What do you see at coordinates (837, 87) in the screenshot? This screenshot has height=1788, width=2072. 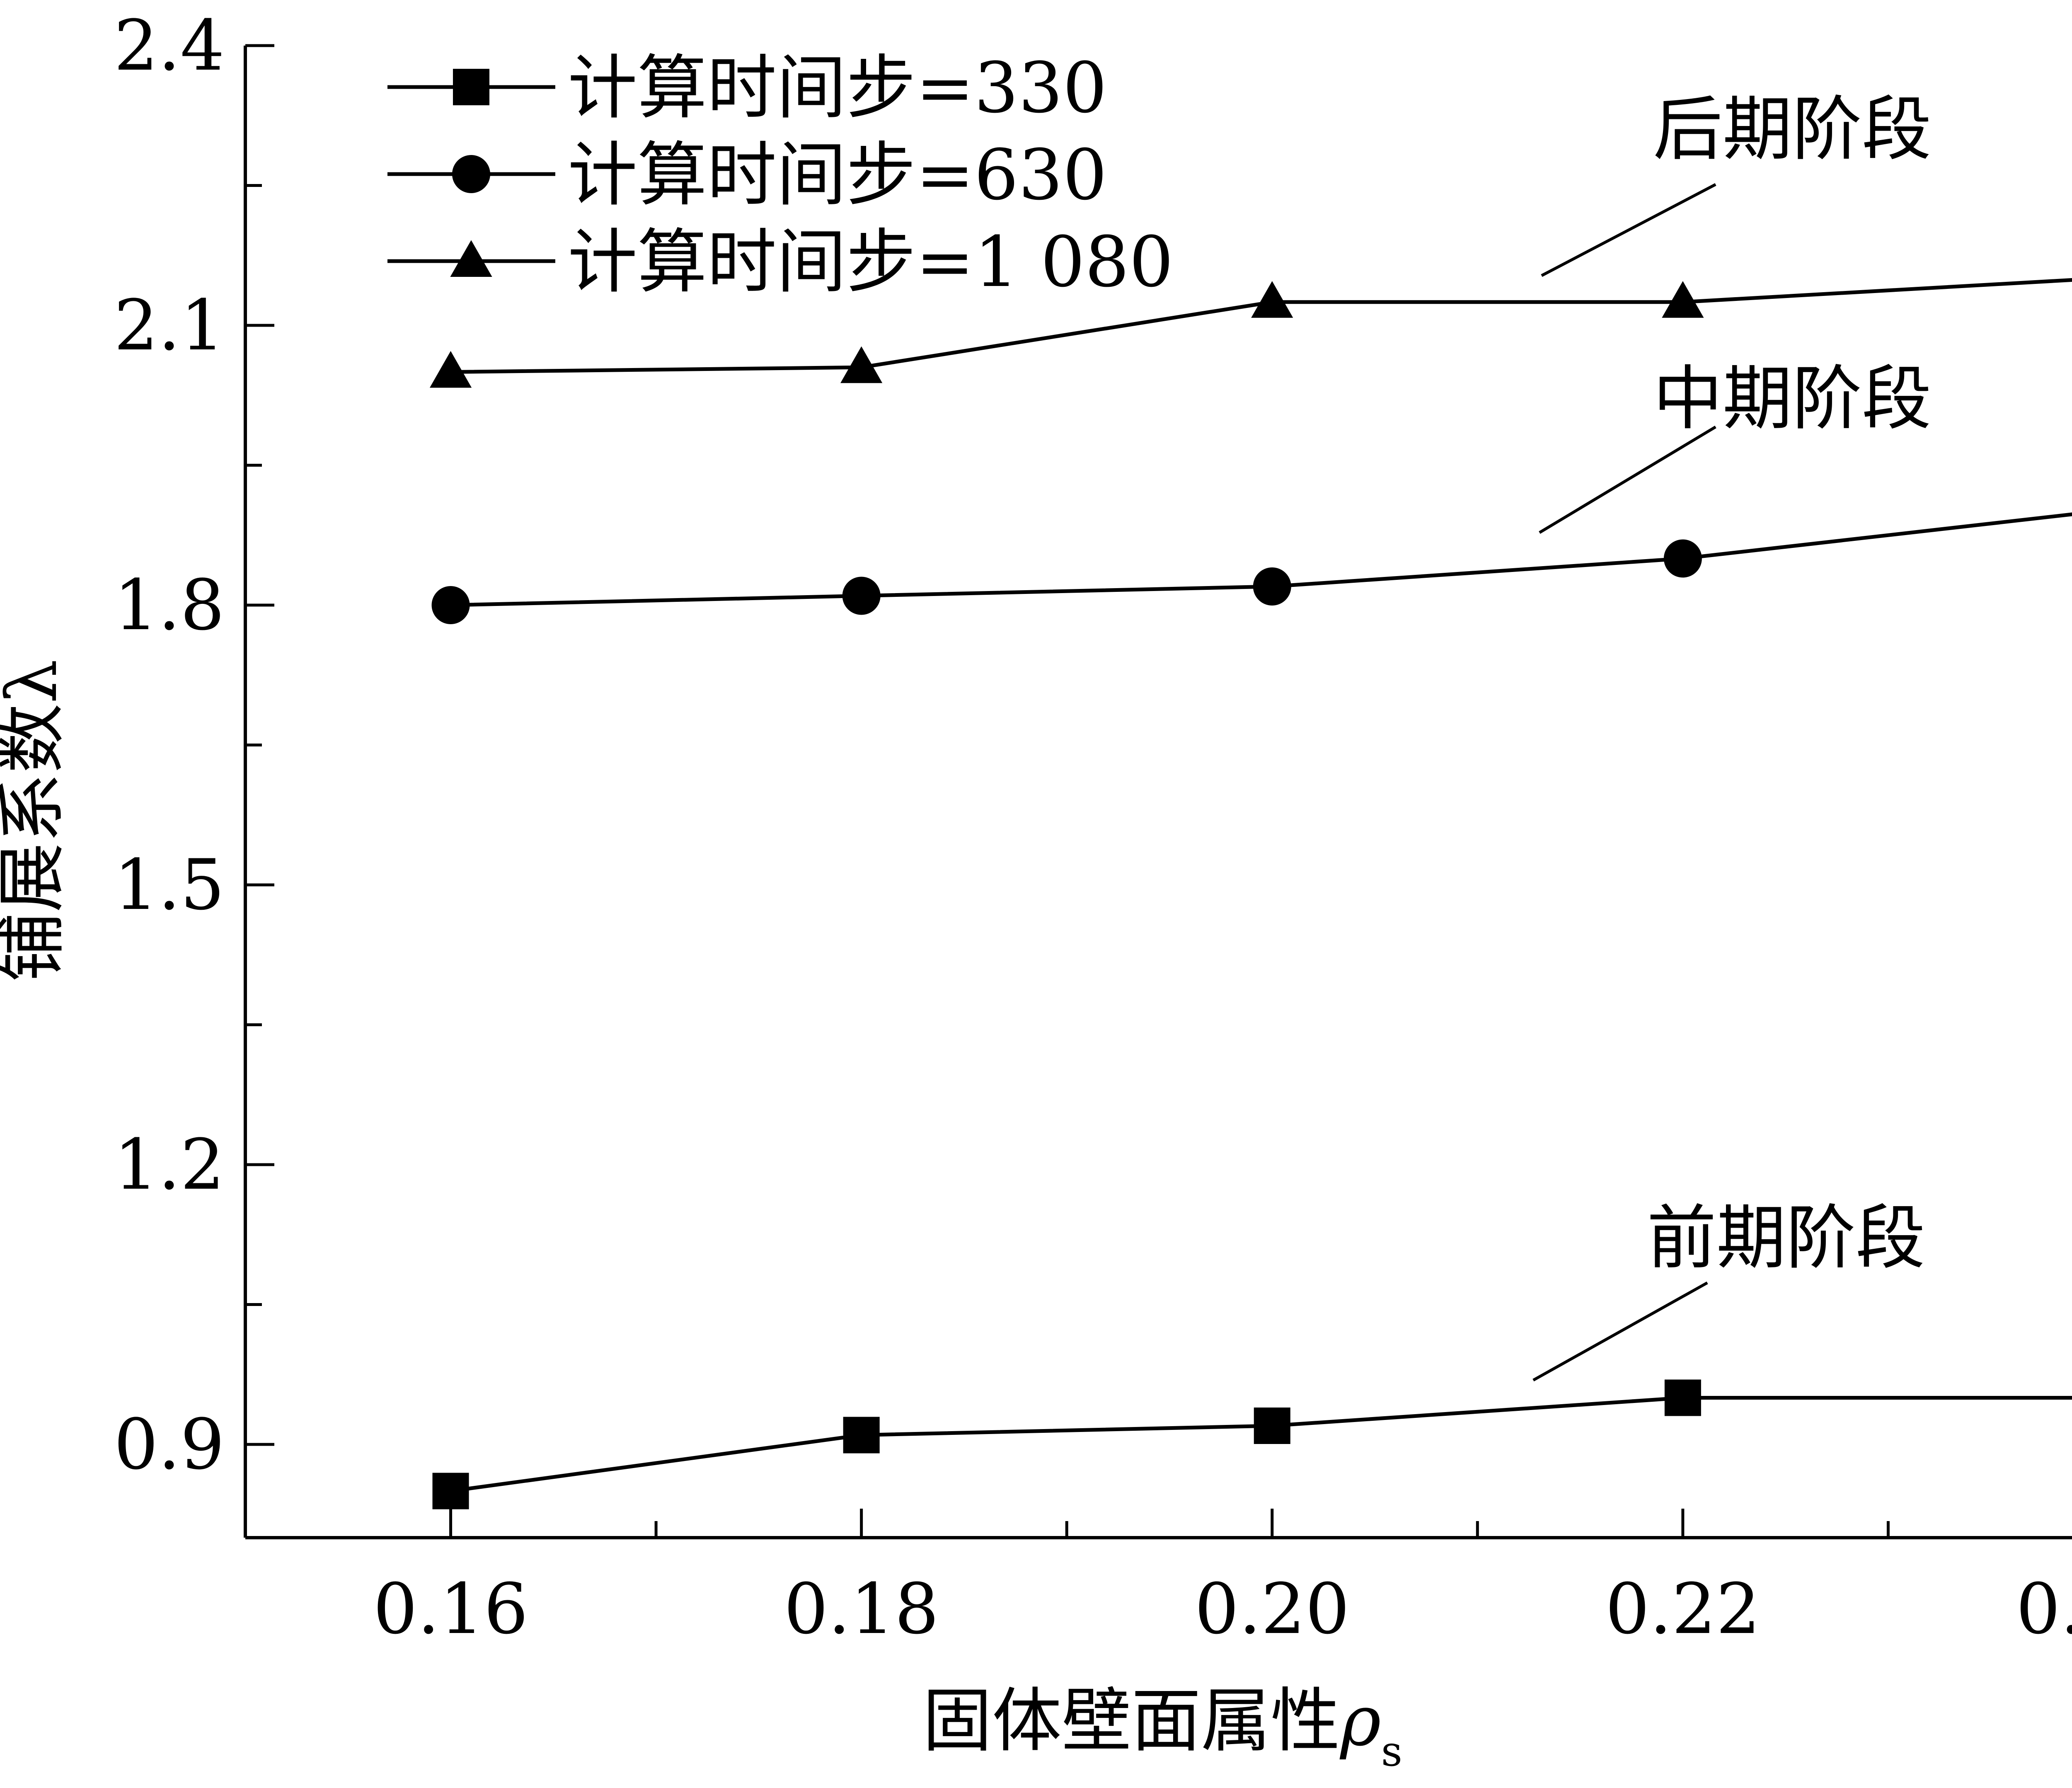 I see `legend-label: 计算时间步=330` at bounding box center [837, 87].